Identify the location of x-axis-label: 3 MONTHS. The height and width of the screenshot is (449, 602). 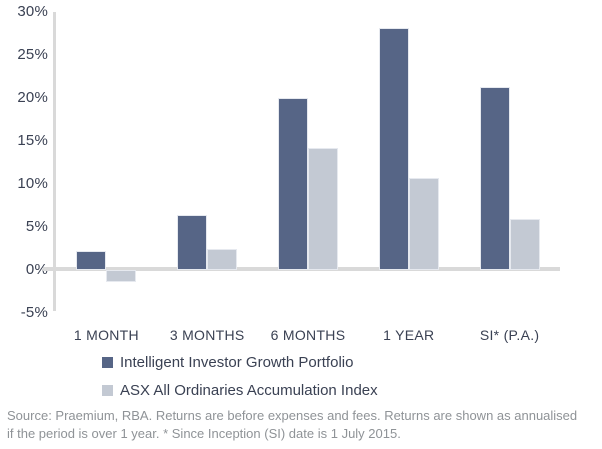
(207, 335).